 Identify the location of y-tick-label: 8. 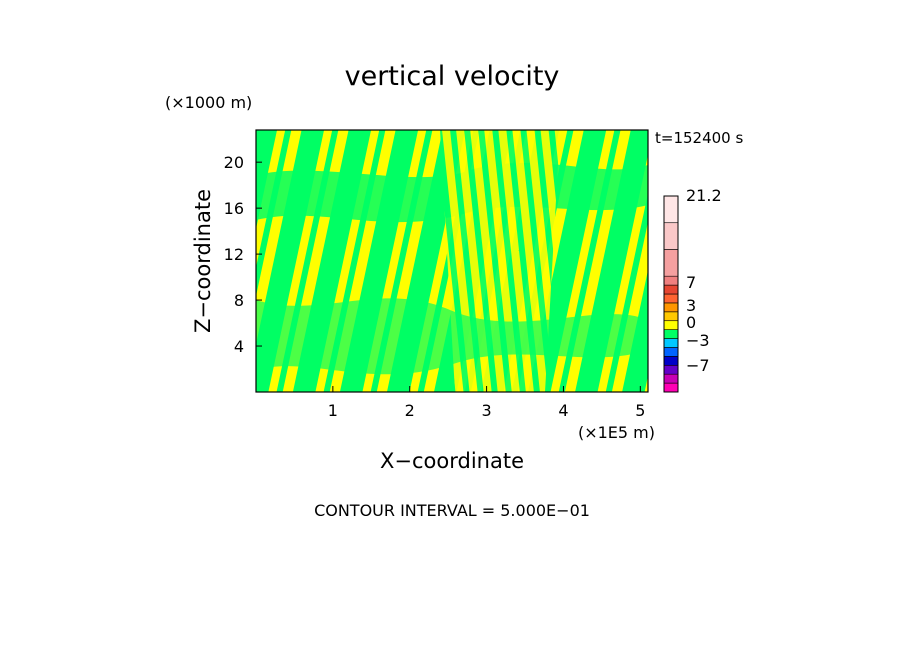
(239, 300).